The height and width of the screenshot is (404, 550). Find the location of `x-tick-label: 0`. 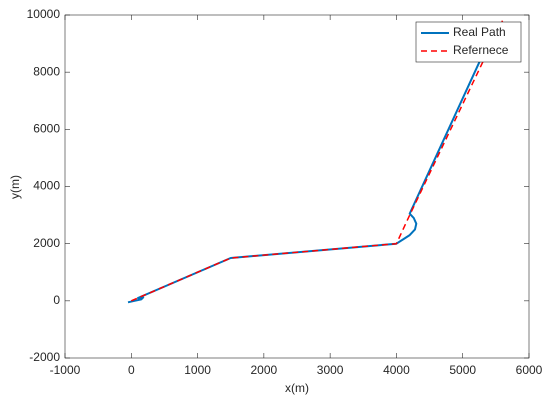

x-tick-label: 0 is located at coordinates (131, 370).